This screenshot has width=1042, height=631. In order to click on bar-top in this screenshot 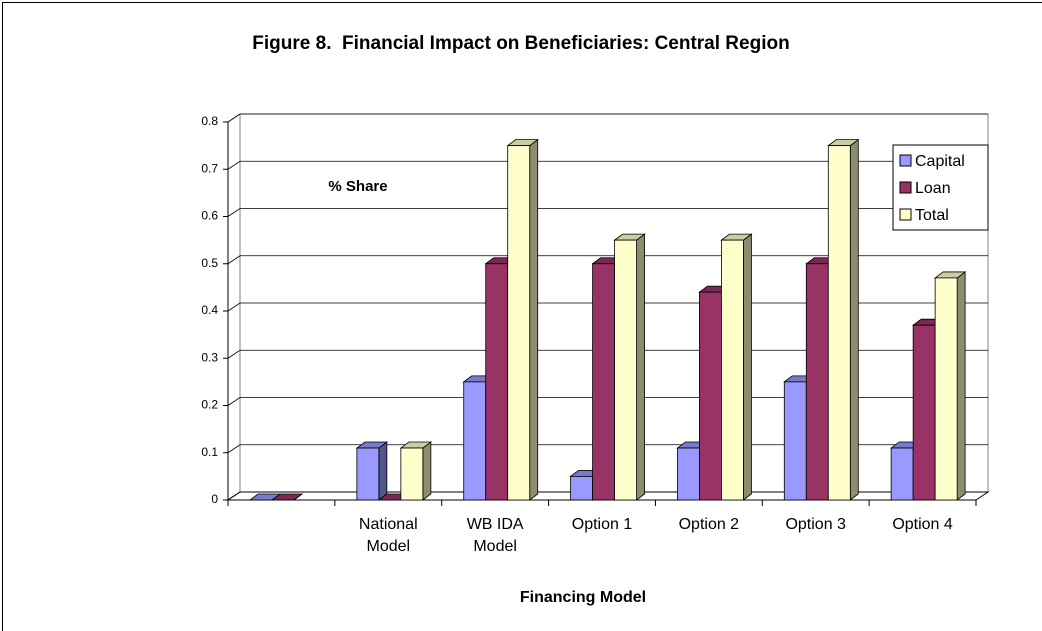, I will do `click(287, 497)`.